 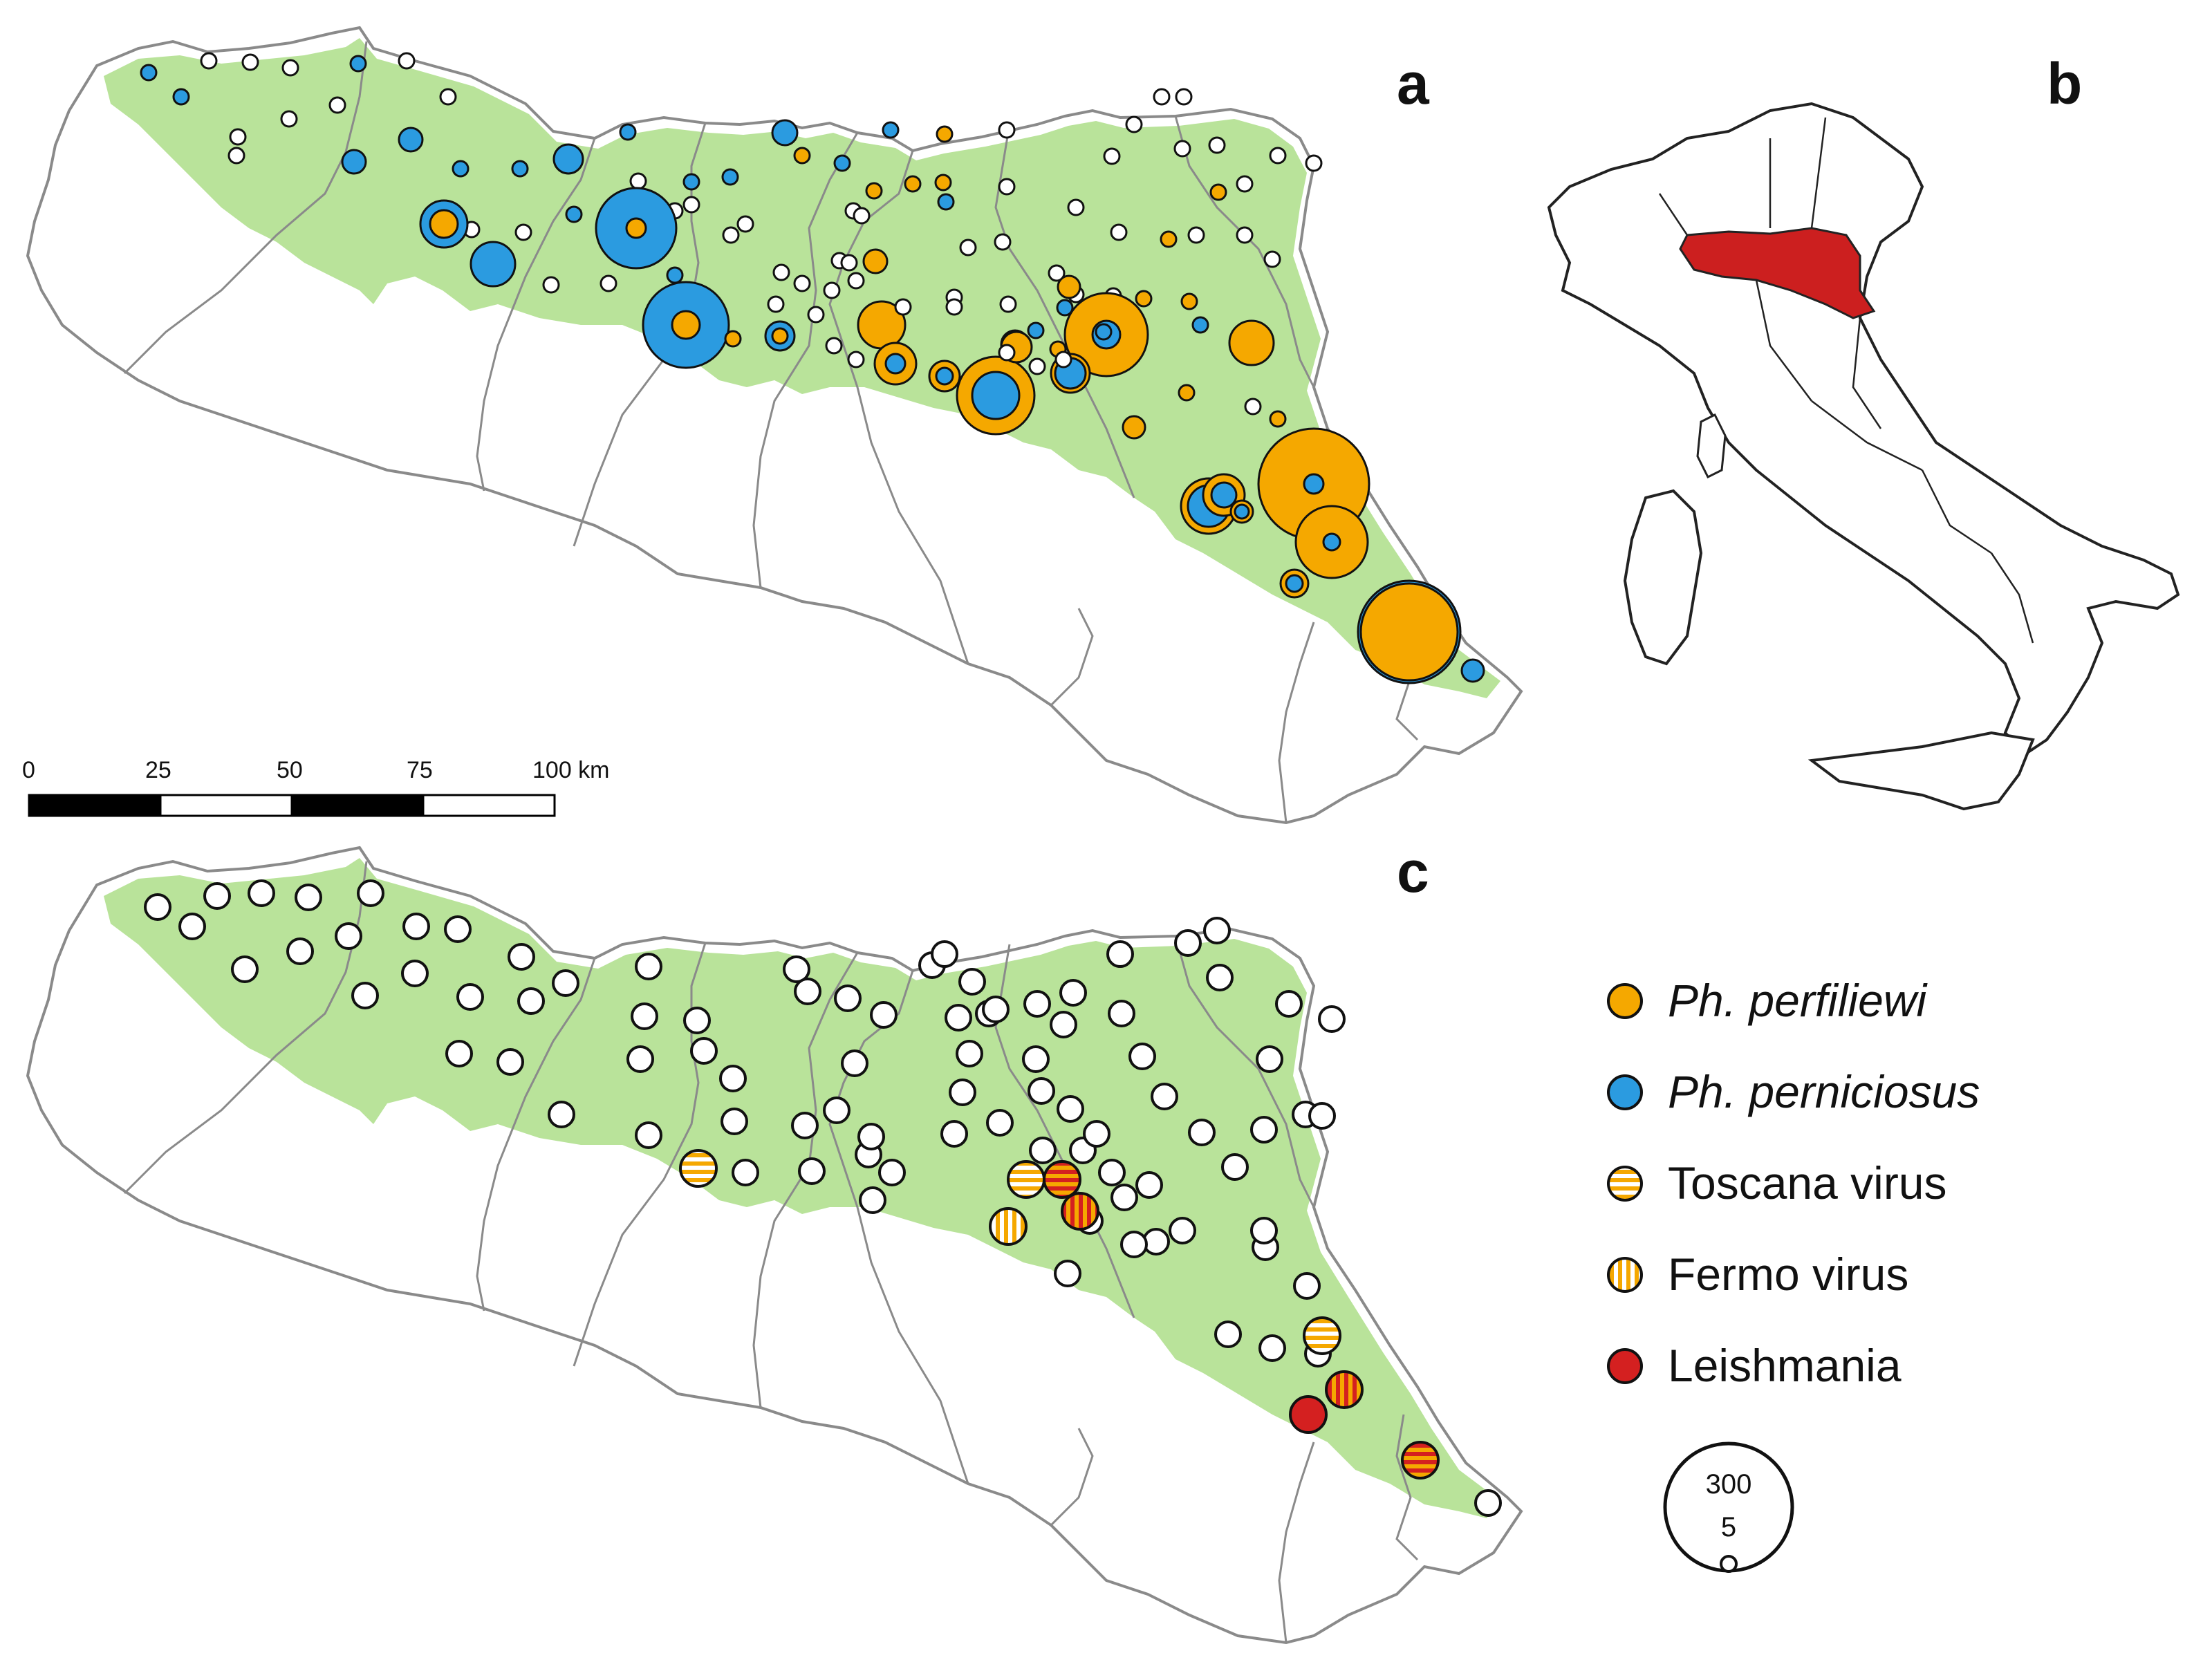 I want to click on emilia-romagna-highlight, so click(x=1777, y=273).